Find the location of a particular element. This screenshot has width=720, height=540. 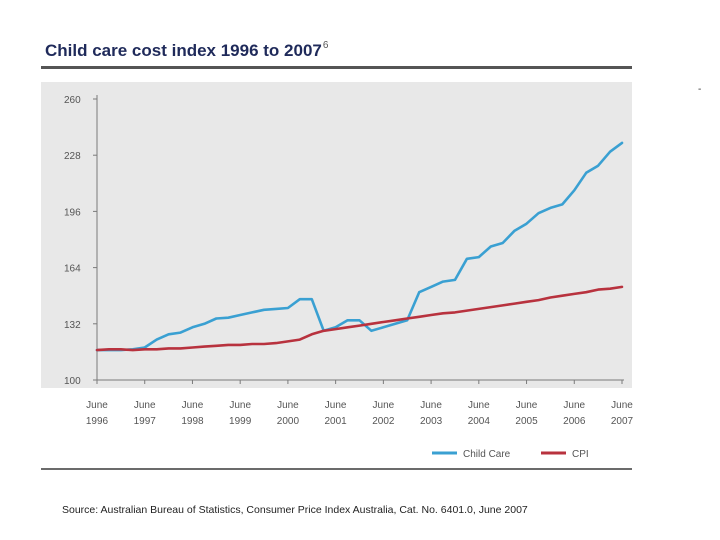

y-tick-label: 228 is located at coordinates (72, 156).